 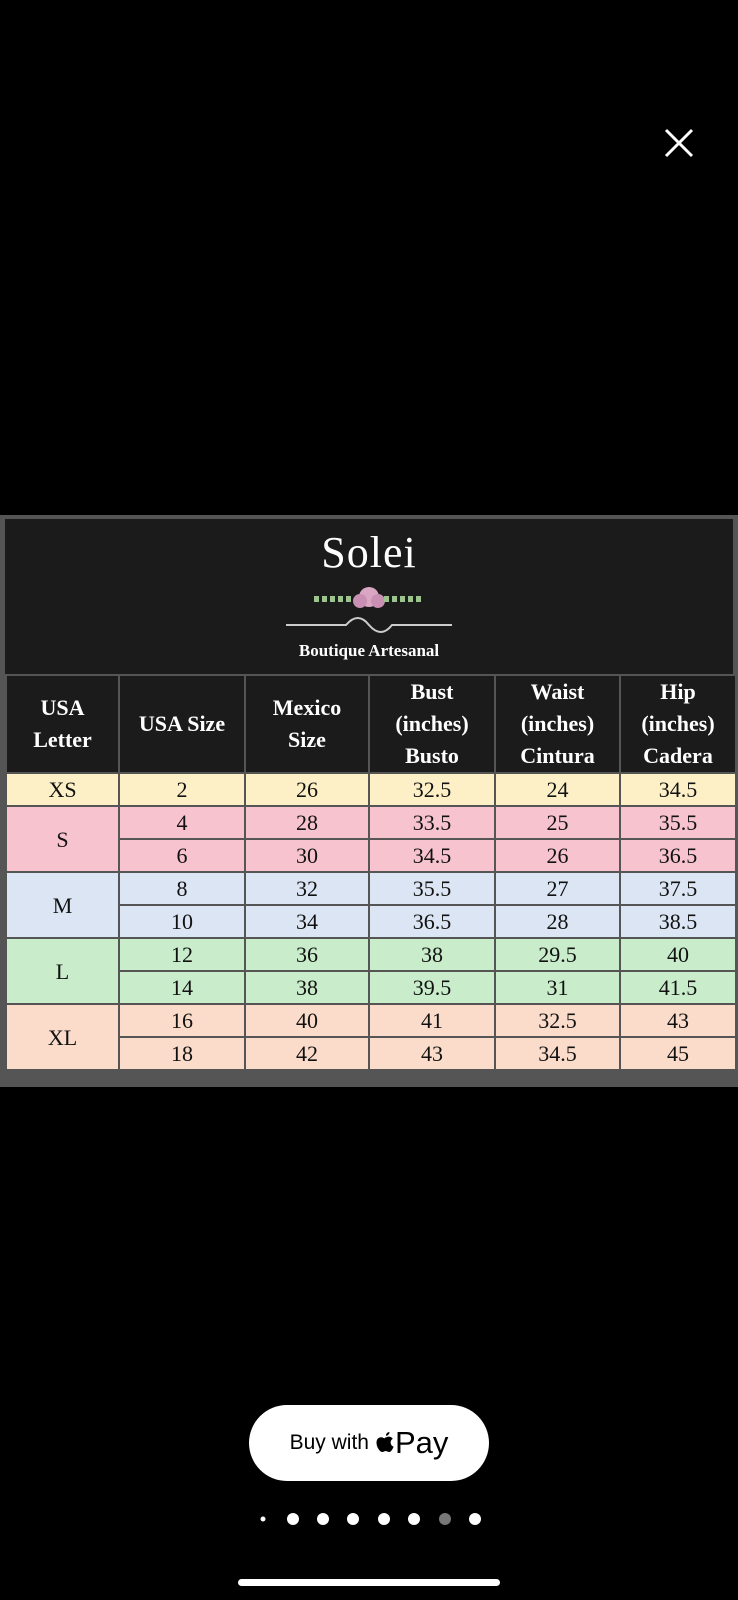 I want to click on size-cell: 16, so click(x=182, y=1020).